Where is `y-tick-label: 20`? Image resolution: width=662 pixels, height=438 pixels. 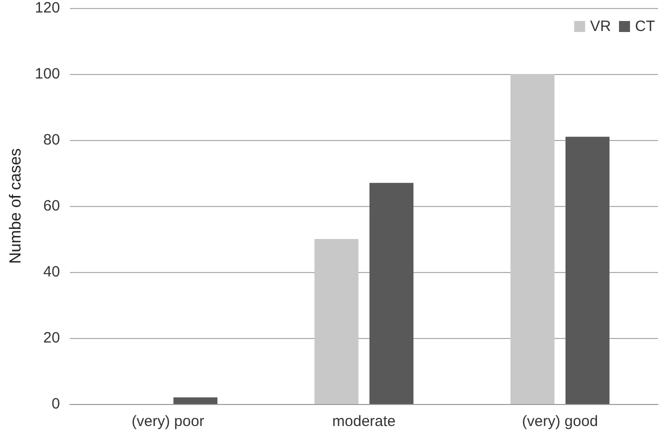
y-tick-label: 20 is located at coordinates (51, 338).